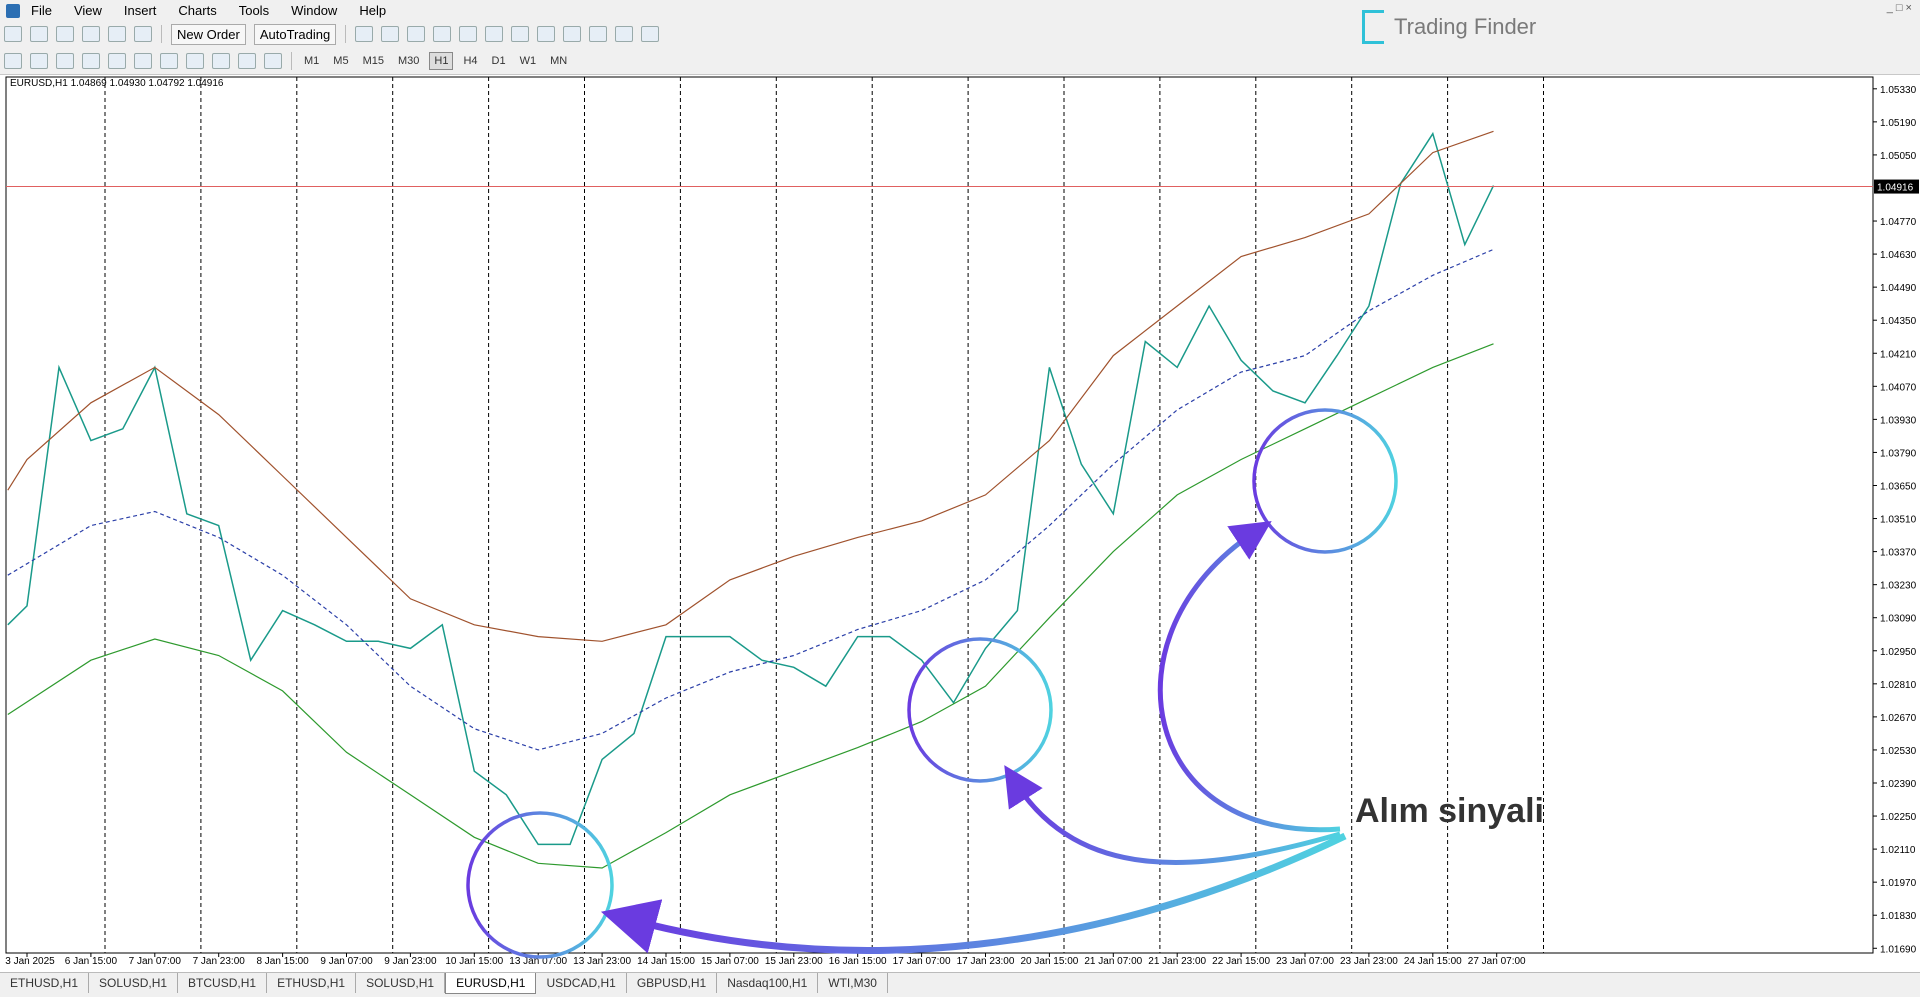 The width and height of the screenshot is (1920, 997). I want to click on price-tick-label: 1.03930, so click(1898, 420).